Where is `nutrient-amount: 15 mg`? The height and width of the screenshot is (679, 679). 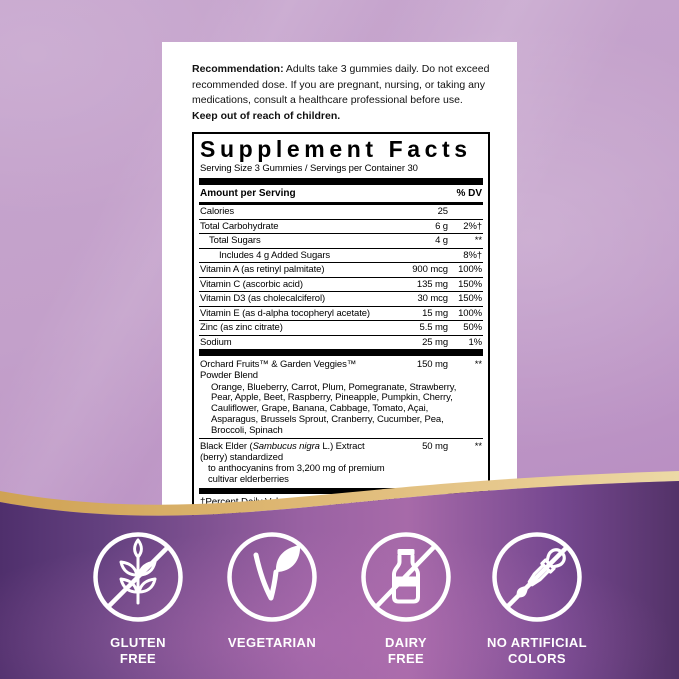 nutrient-amount: 15 mg is located at coordinates (435, 313).